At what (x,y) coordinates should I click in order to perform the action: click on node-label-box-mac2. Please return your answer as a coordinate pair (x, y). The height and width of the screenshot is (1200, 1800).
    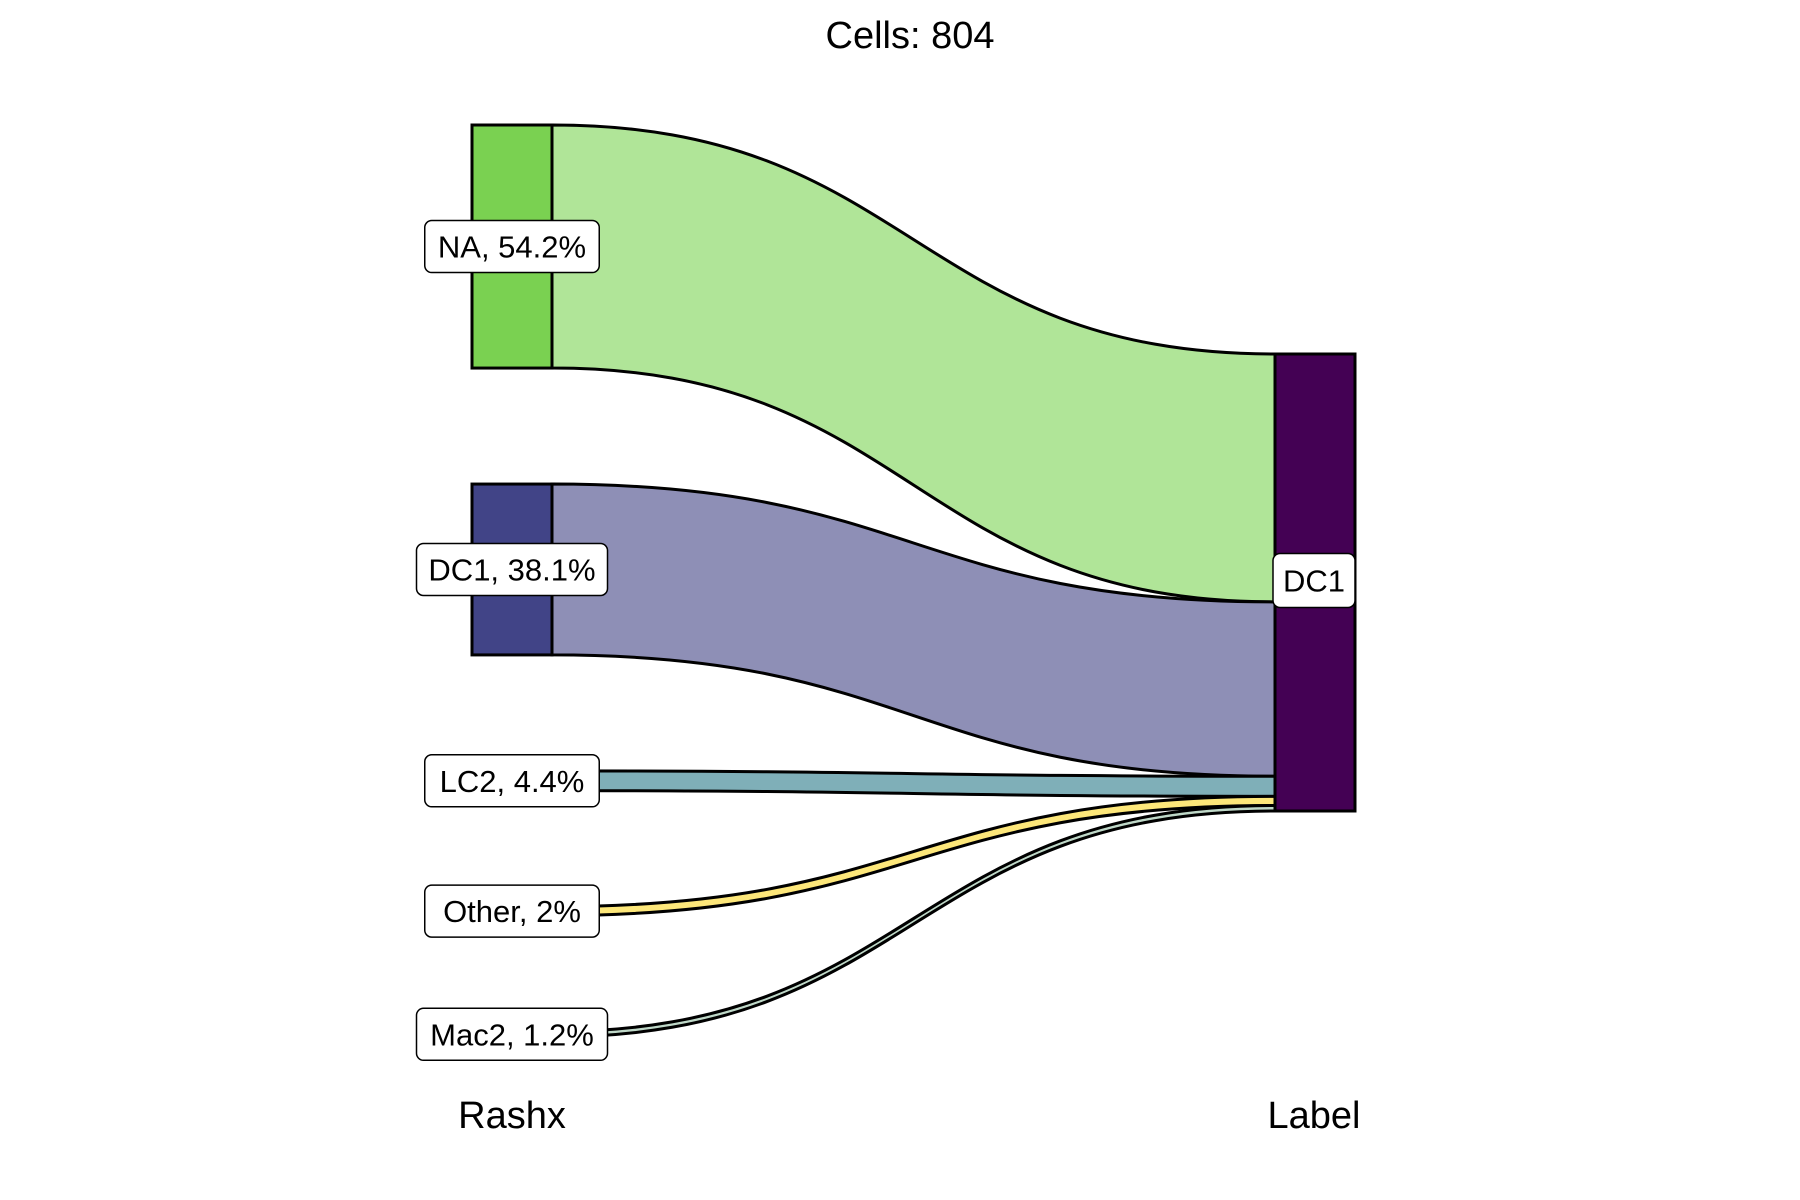
    Looking at the image, I should click on (512, 1034).